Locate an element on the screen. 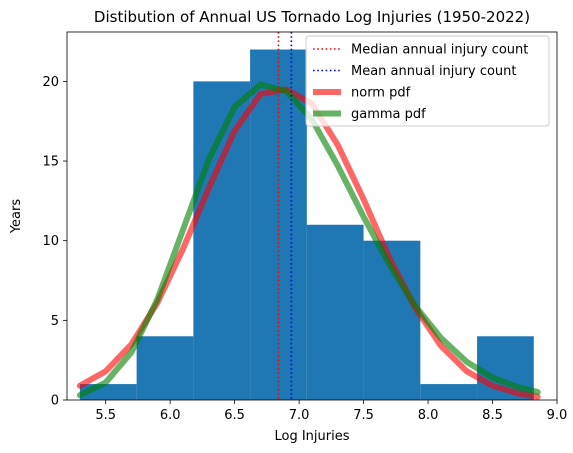 The height and width of the screenshot is (453, 573). x-tick-label: 9.0 is located at coordinates (557, 415).